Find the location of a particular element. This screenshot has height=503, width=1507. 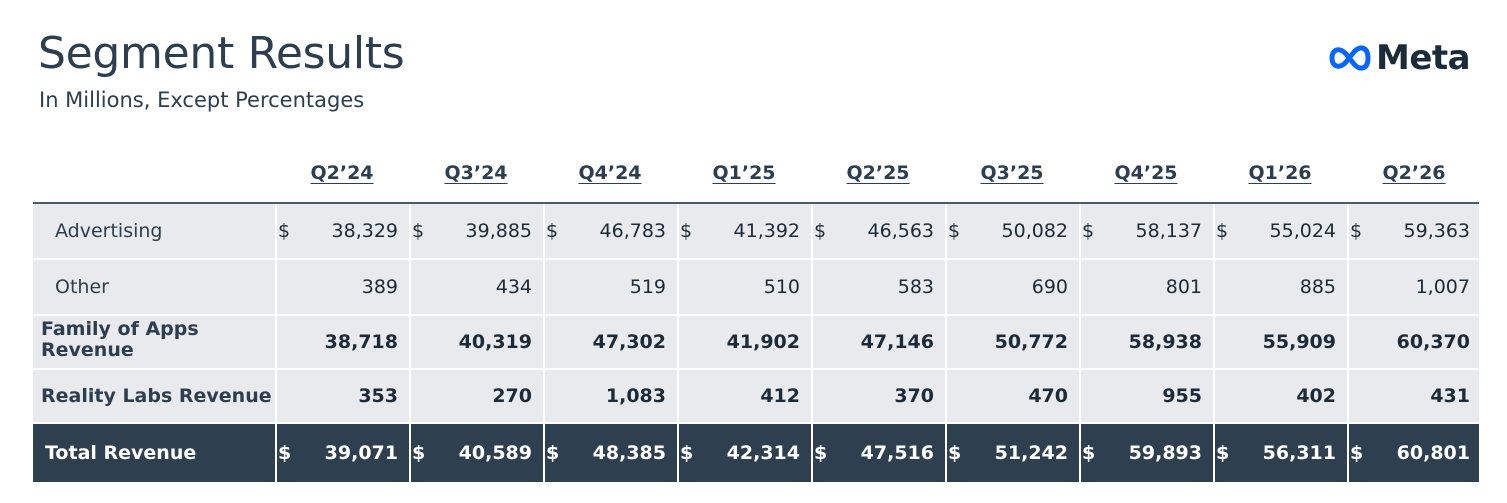

meta-logo: Meta is located at coordinates (1398, 58).